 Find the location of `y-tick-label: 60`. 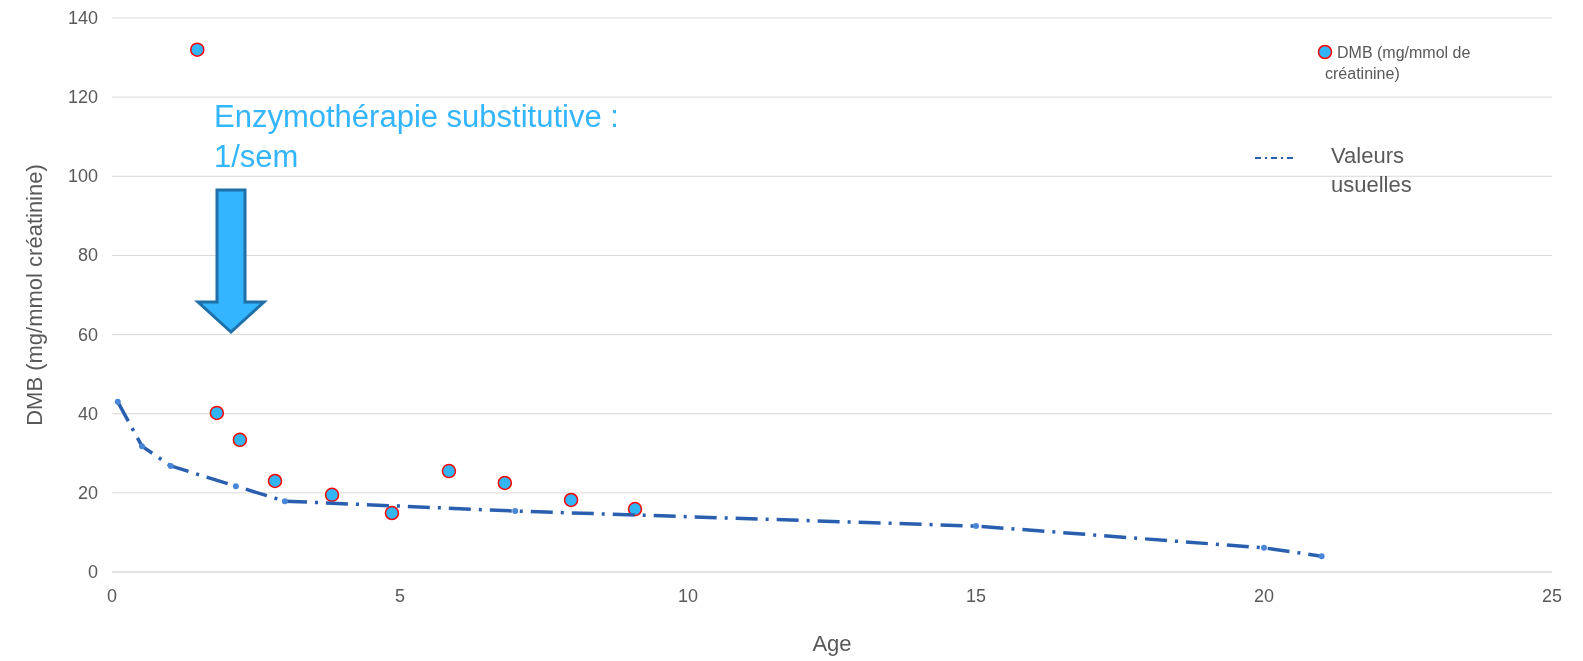

y-tick-label: 60 is located at coordinates (87, 334).